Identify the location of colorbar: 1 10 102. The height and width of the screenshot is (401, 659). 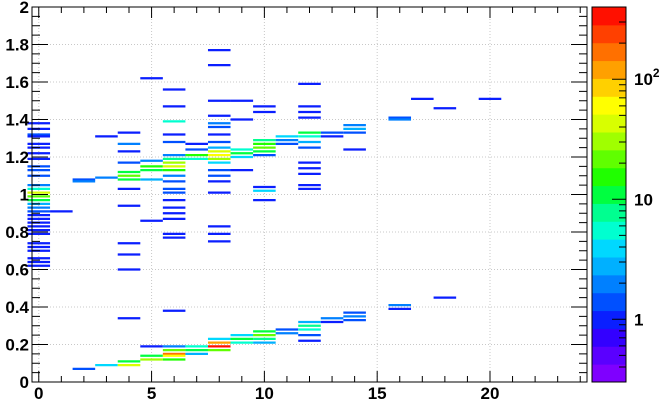
(625, 194).